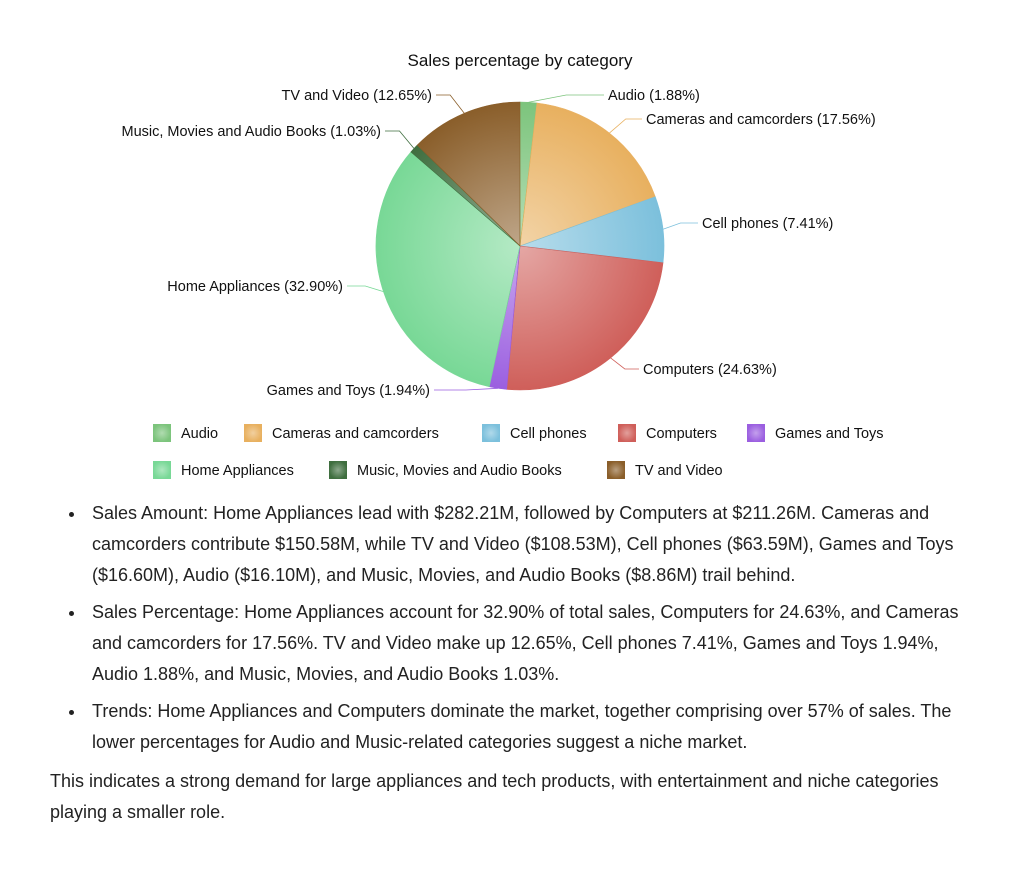 The height and width of the screenshot is (869, 1024). I want to click on legend-label: TV and Video, so click(679, 471).